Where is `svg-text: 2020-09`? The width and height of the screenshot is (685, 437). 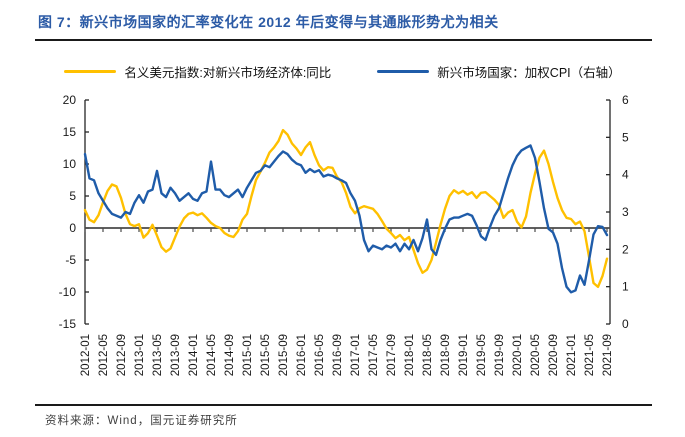 svg-text: 2020-09 is located at coordinates (554, 355).